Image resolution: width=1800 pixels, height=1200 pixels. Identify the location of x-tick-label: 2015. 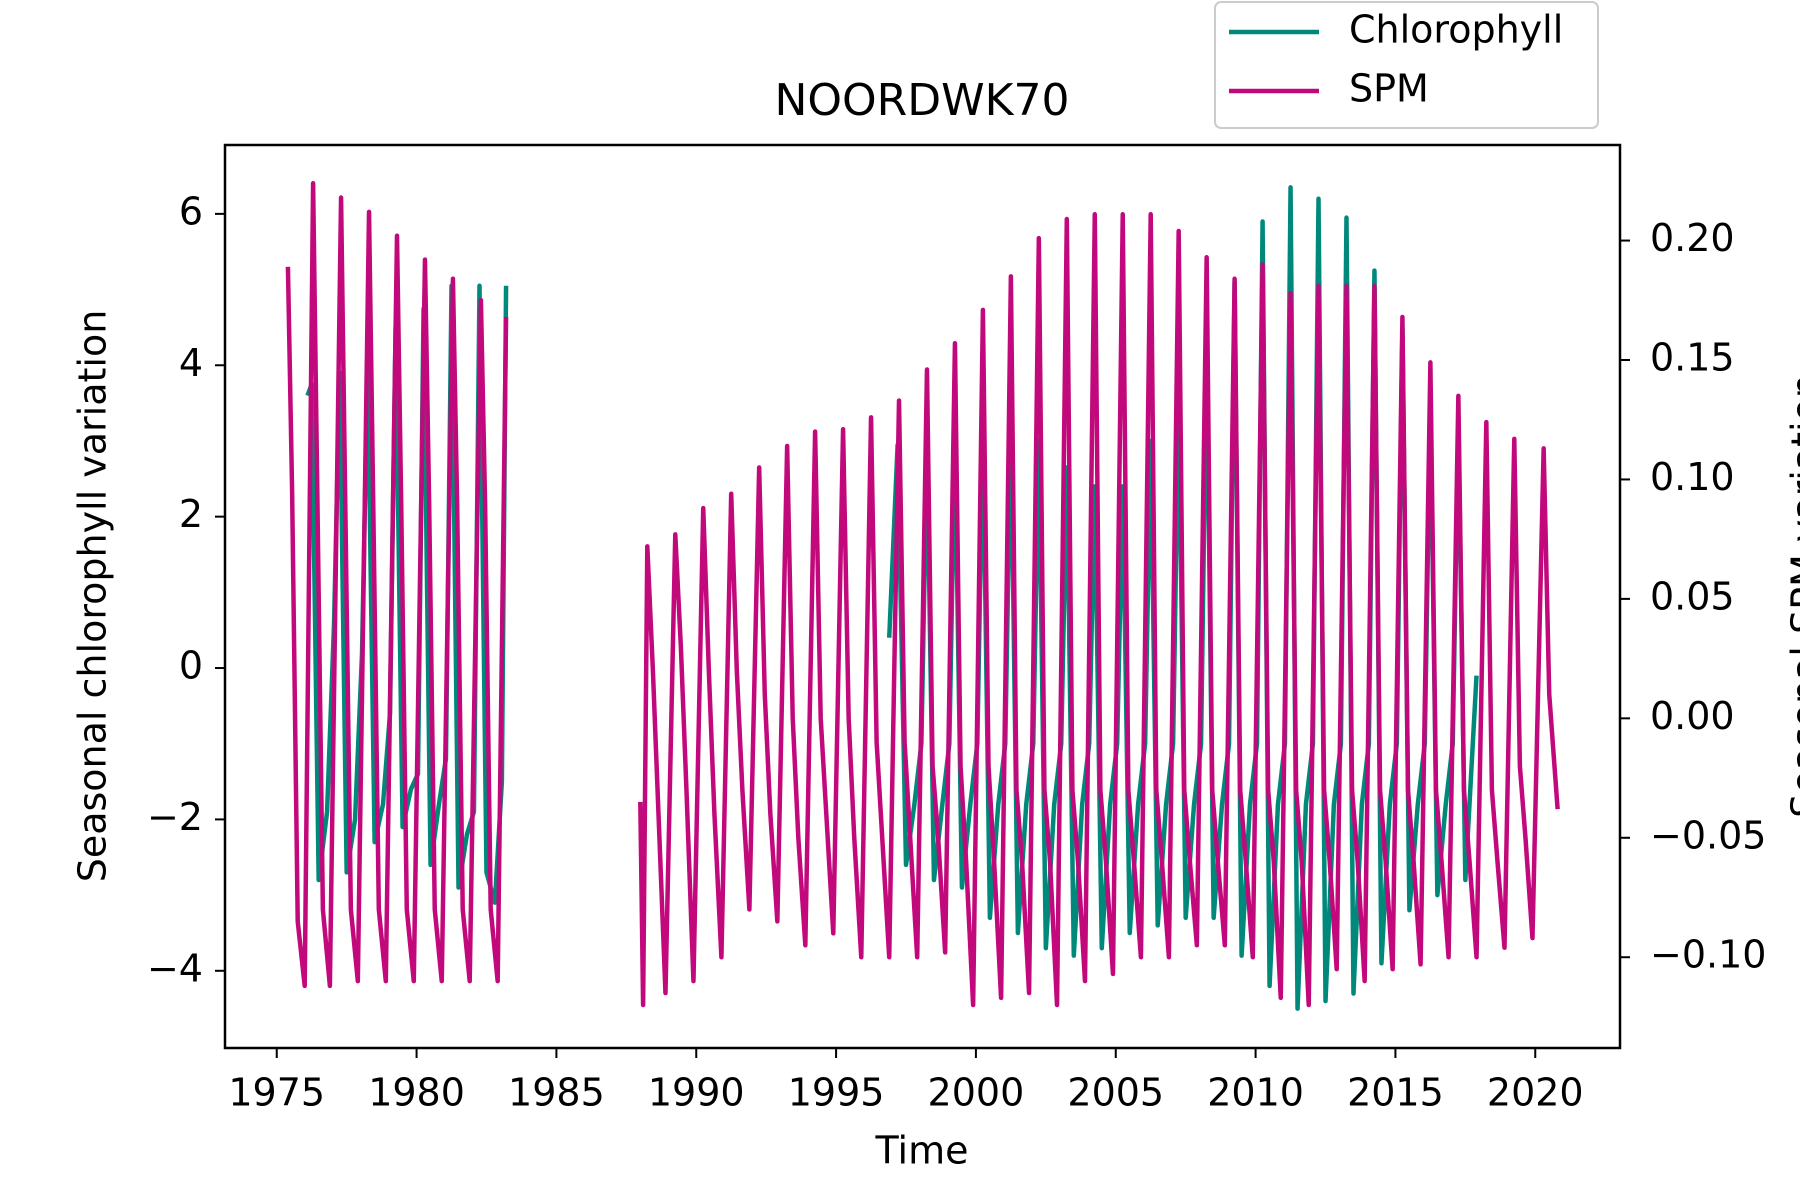
(1395, 1093).